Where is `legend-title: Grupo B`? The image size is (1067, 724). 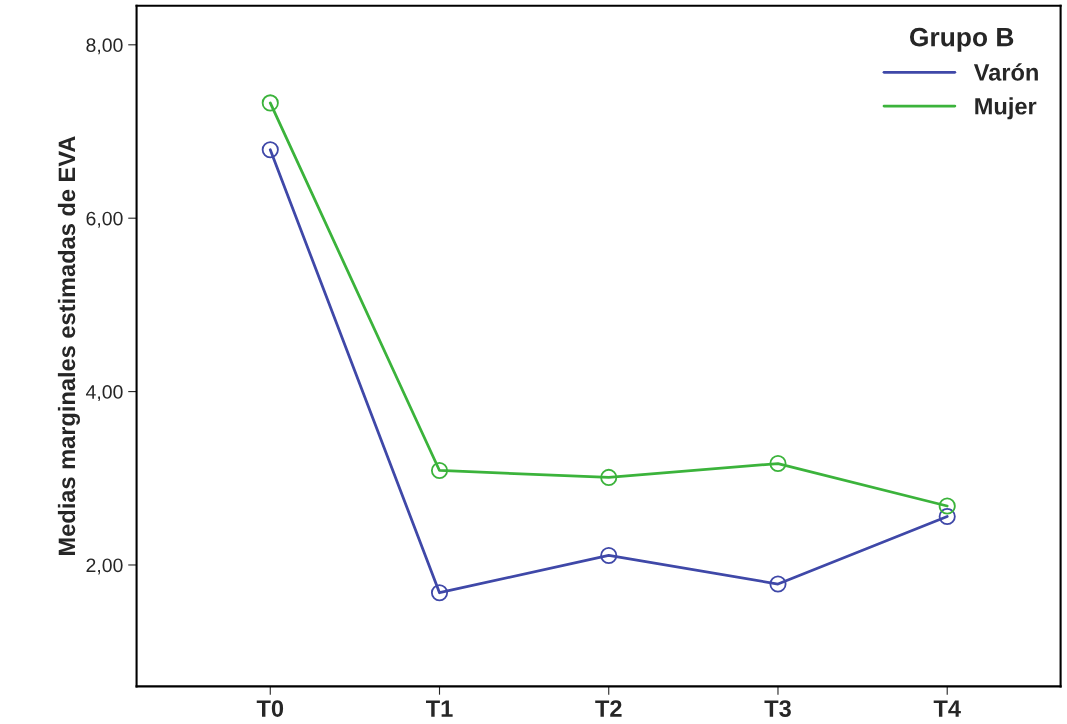
legend-title: Grupo B is located at coordinates (962, 39).